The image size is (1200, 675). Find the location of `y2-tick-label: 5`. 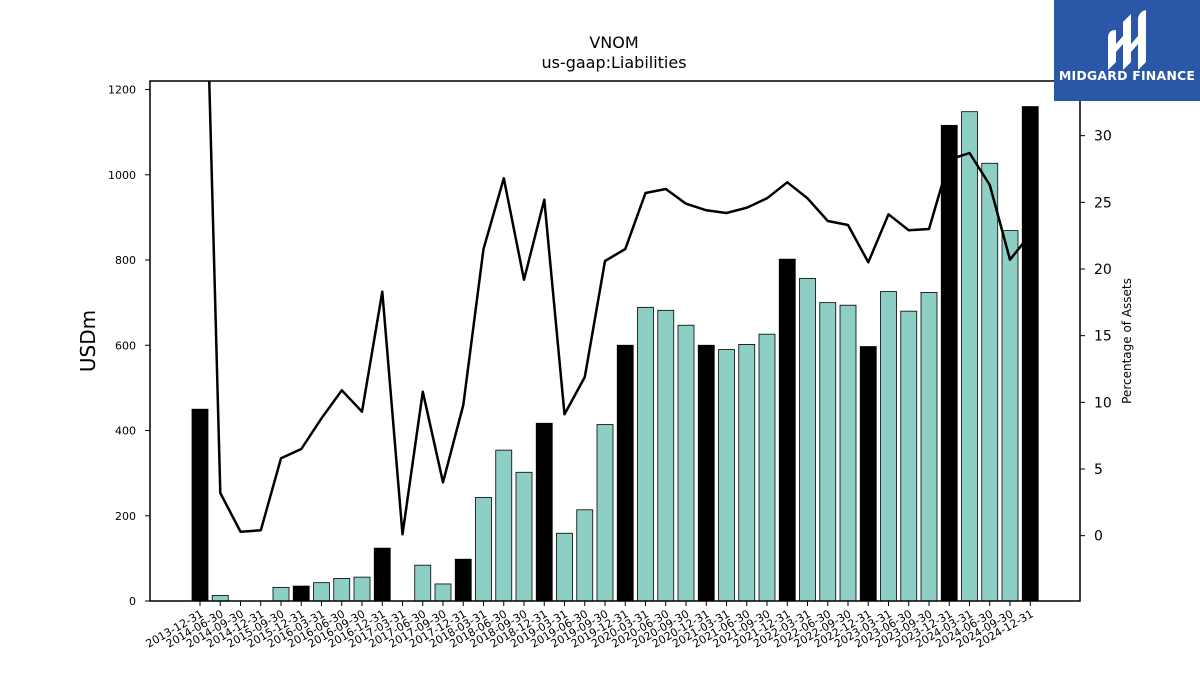

y2-tick-label: 5 is located at coordinates (1098, 470).